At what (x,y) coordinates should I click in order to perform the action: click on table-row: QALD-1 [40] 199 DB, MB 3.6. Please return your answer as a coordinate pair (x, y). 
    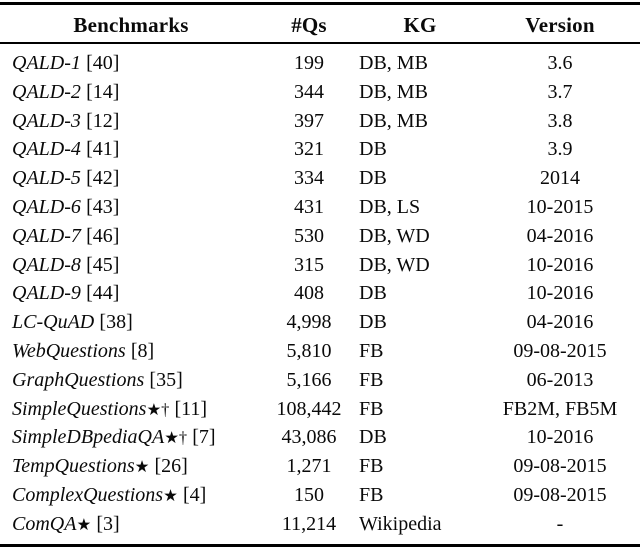
    Looking at the image, I should click on (320, 63).